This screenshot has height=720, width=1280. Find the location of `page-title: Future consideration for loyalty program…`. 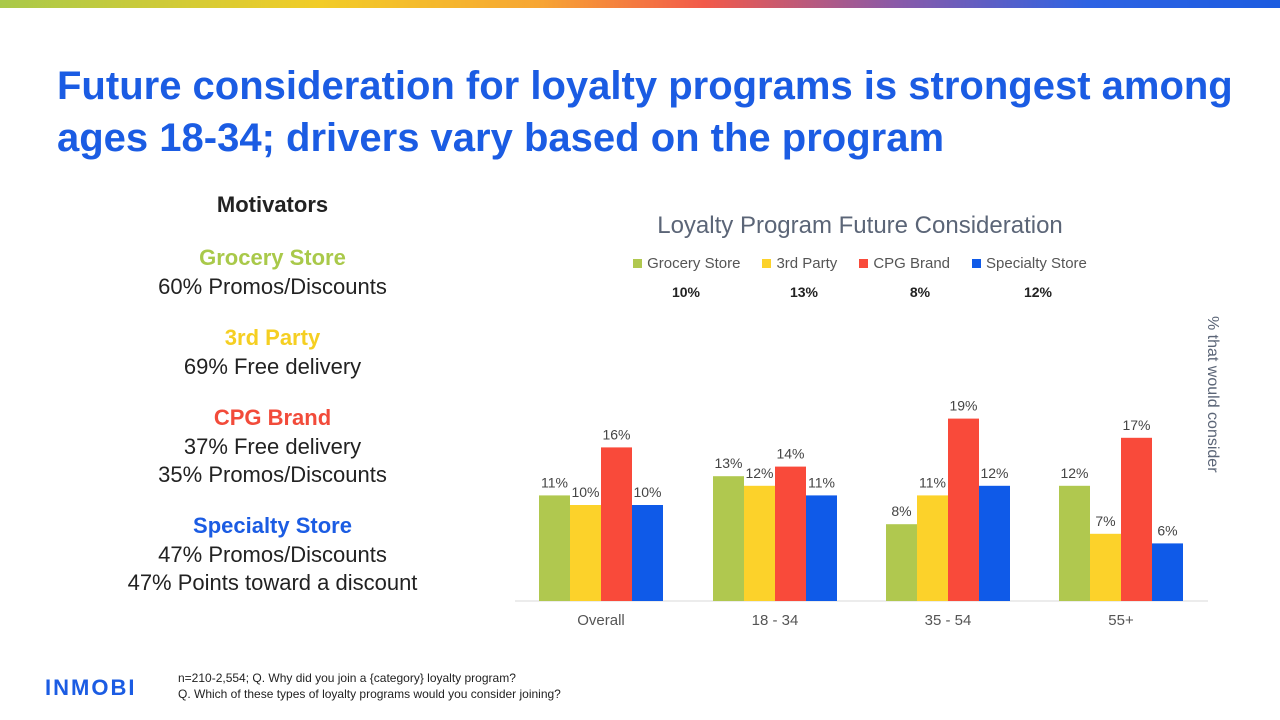

page-title: Future consideration for loyalty program… is located at coordinates (645, 112).